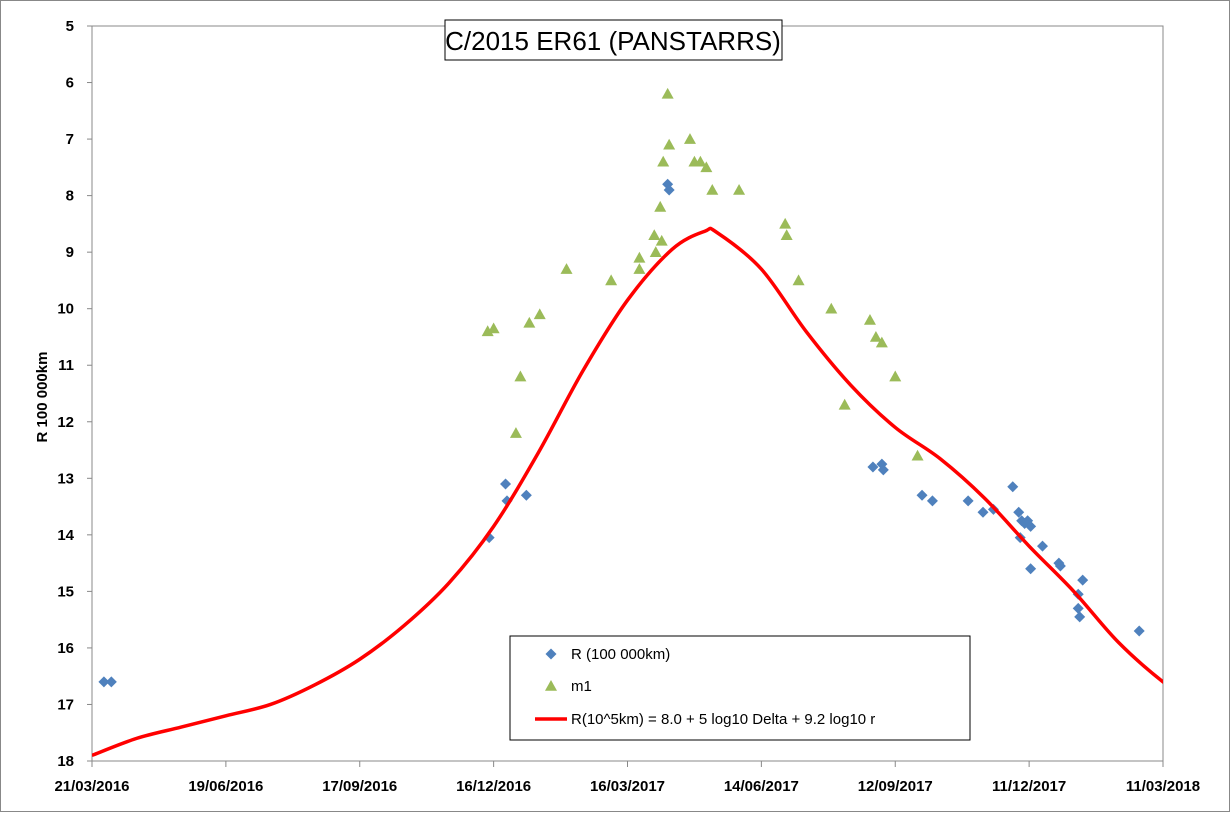 Image resolution: width=1231 pixels, height=818 pixels. I want to click on legend-item-1: m1, so click(568, 686).